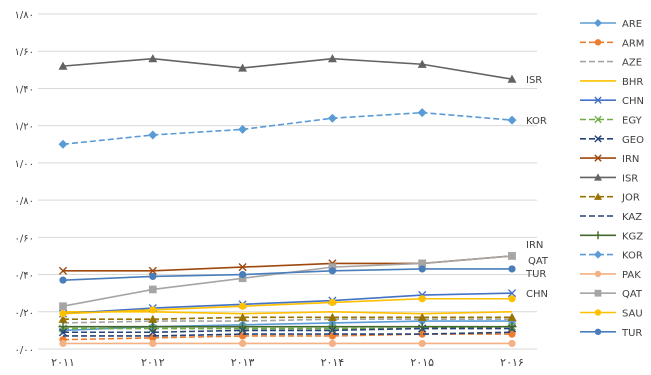  Describe the element at coordinates (632, 236) in the screenshot. I see `legend-label: KGZ` at that location.